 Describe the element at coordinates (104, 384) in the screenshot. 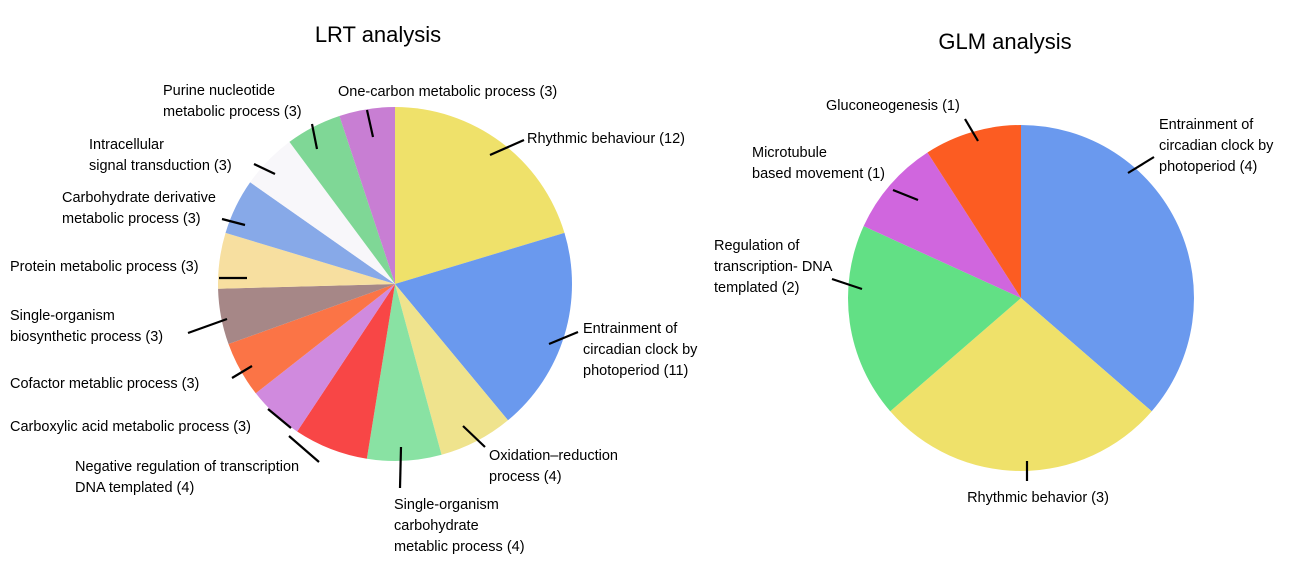

I see `lrt-slice-label-cofactor-metablic-process: Cofactor metablic process (3)` at that location.